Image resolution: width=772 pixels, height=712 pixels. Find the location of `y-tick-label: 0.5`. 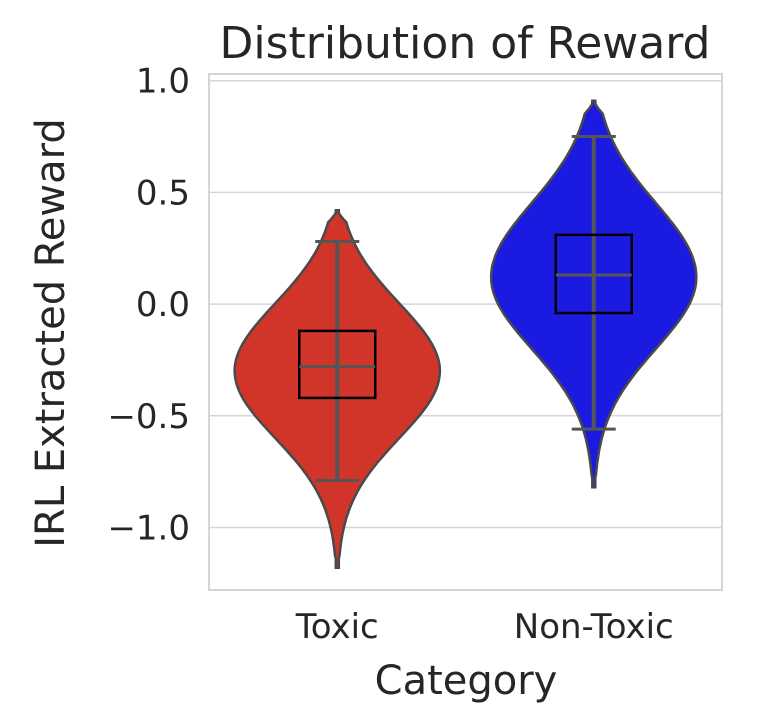

y-tick-label: 0.5 is located at coordinates (163, 193).